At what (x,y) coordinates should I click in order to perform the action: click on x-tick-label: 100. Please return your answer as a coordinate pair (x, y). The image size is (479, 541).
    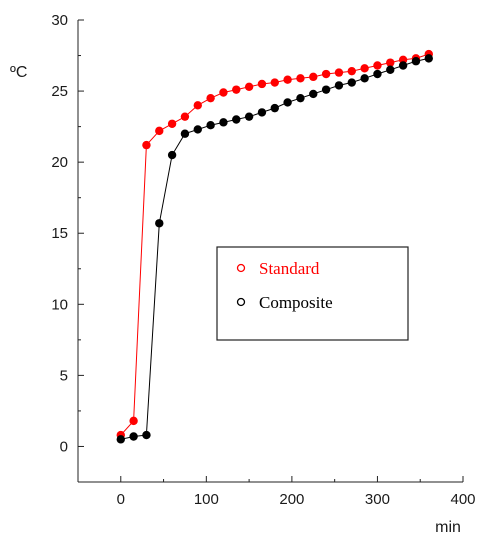
    Looking at the image, I should click on (206, 499).